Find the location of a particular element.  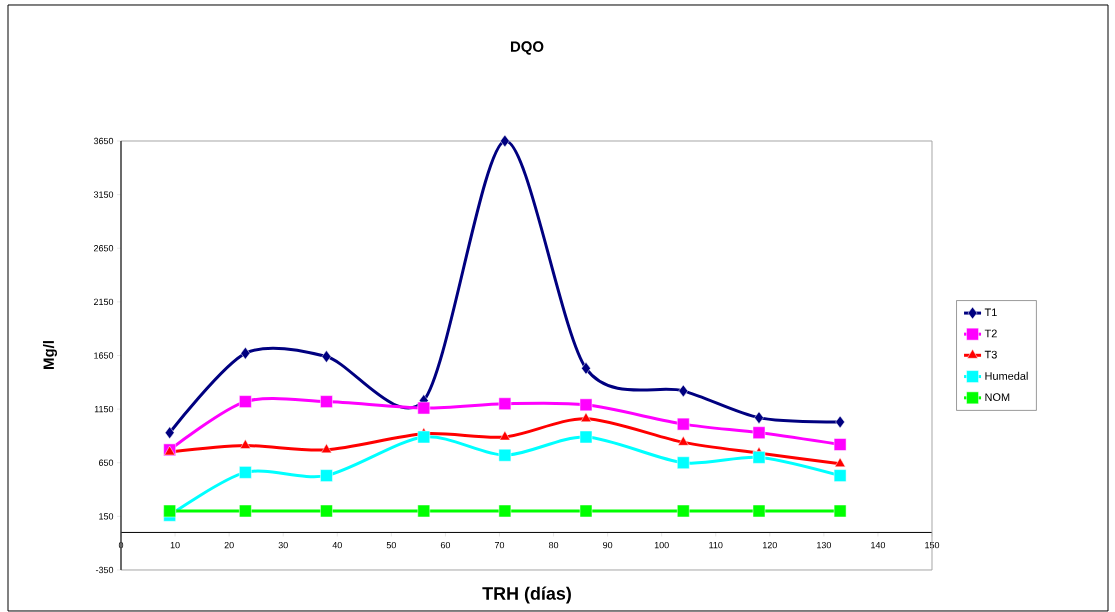

x-tick-label: 80 is located at coordinates (553, 545).